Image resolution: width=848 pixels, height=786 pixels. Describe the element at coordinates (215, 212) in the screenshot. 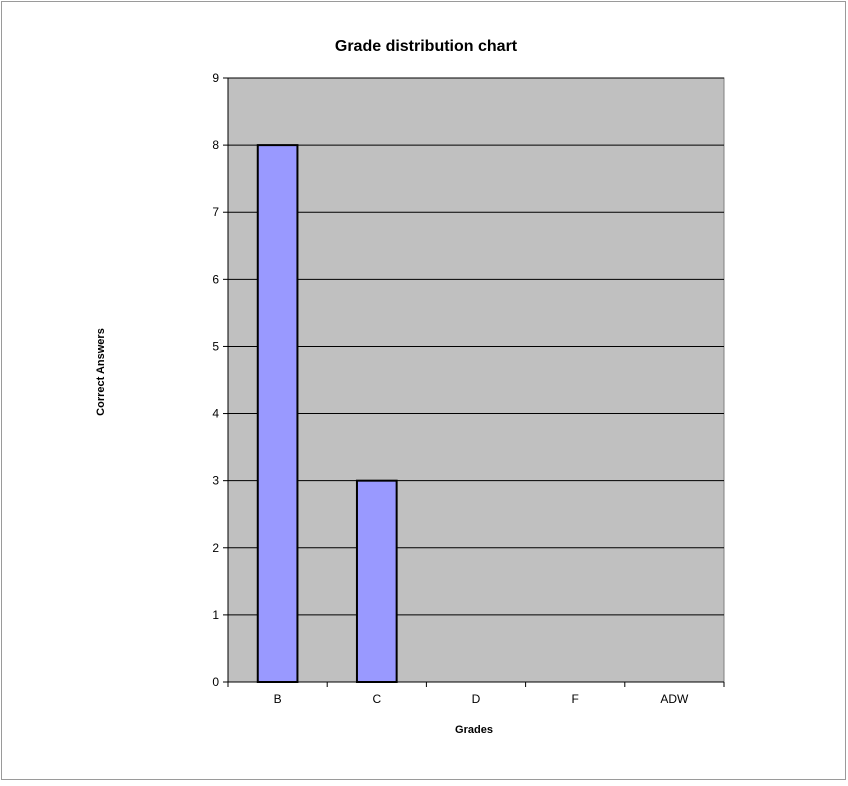

I see `y-tick-label: 7` at that location.